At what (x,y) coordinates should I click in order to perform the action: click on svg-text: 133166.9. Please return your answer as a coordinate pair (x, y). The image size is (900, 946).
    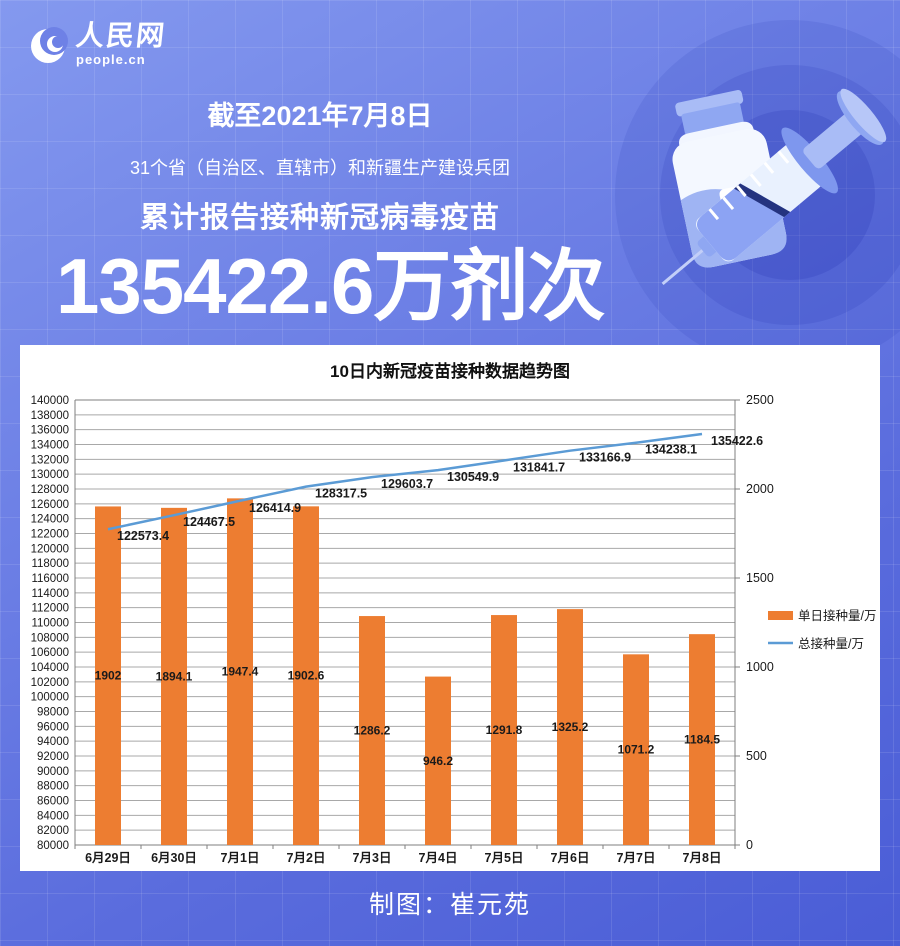
    Looking at the image, I should click on (605, 458).